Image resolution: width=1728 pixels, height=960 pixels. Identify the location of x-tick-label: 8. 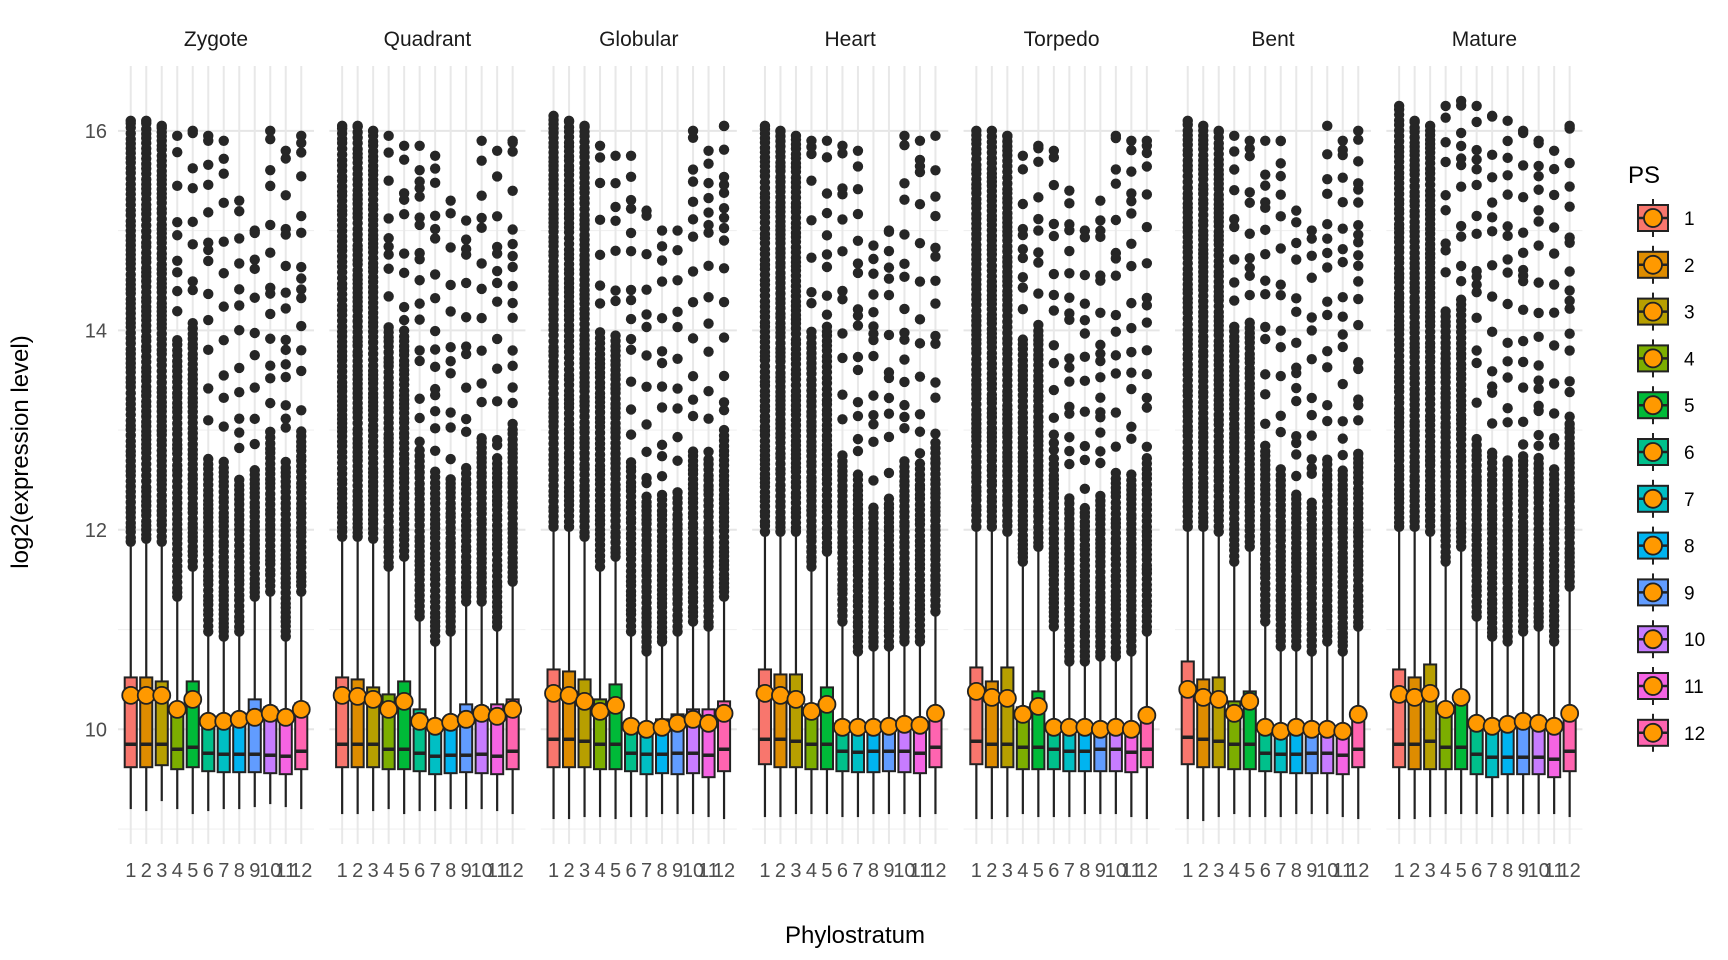
(450, 871).